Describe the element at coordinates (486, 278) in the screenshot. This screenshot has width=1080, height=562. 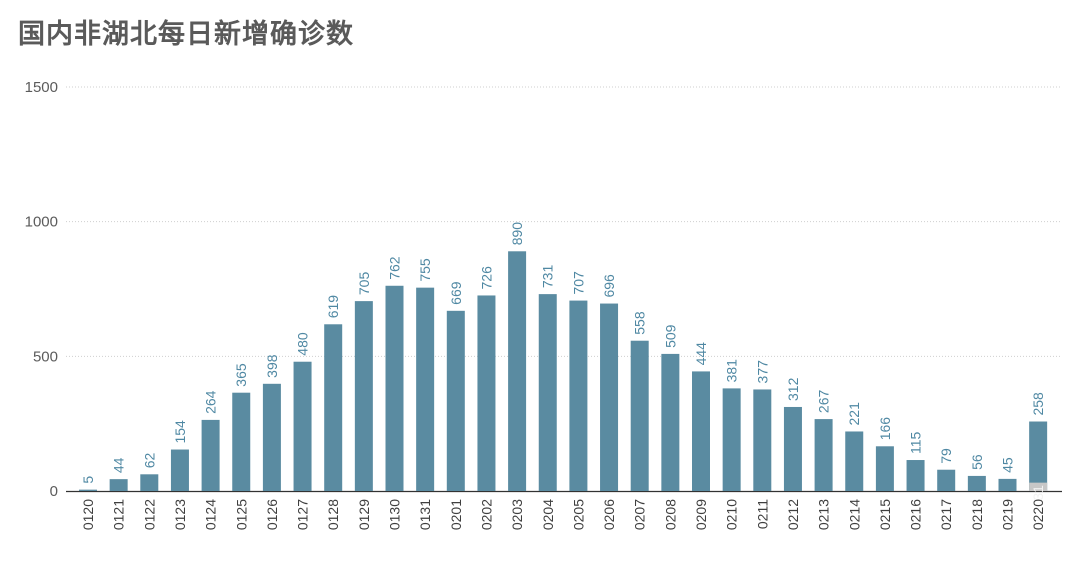
I see `bar-value-label: 726` at that location.